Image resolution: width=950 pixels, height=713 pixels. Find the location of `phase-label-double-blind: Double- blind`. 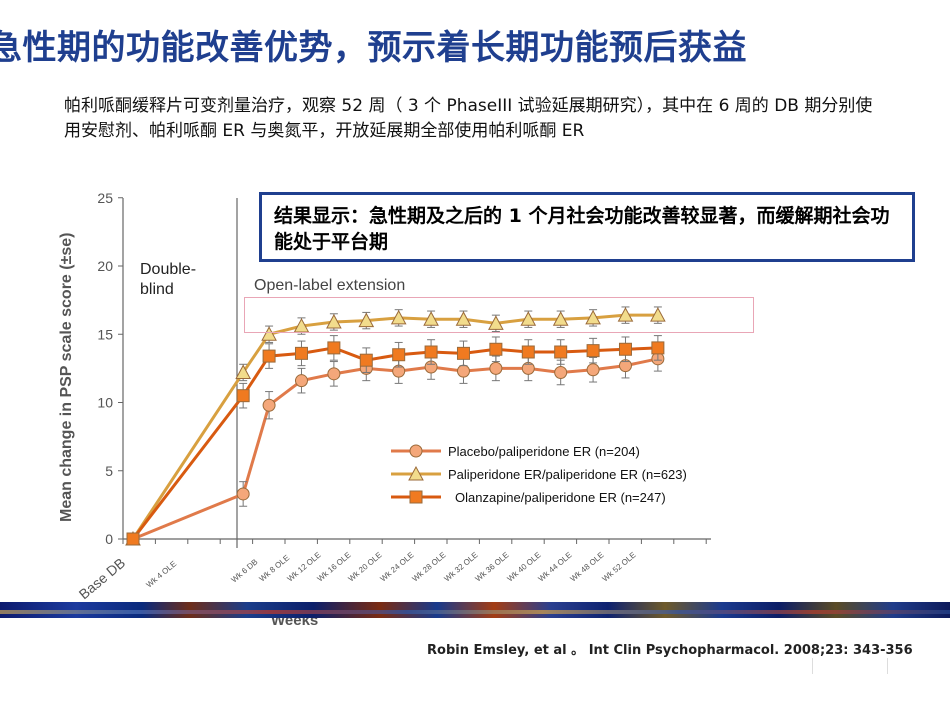

phase-label-double-blind: Double- blind is located at coordinates (170, 279).